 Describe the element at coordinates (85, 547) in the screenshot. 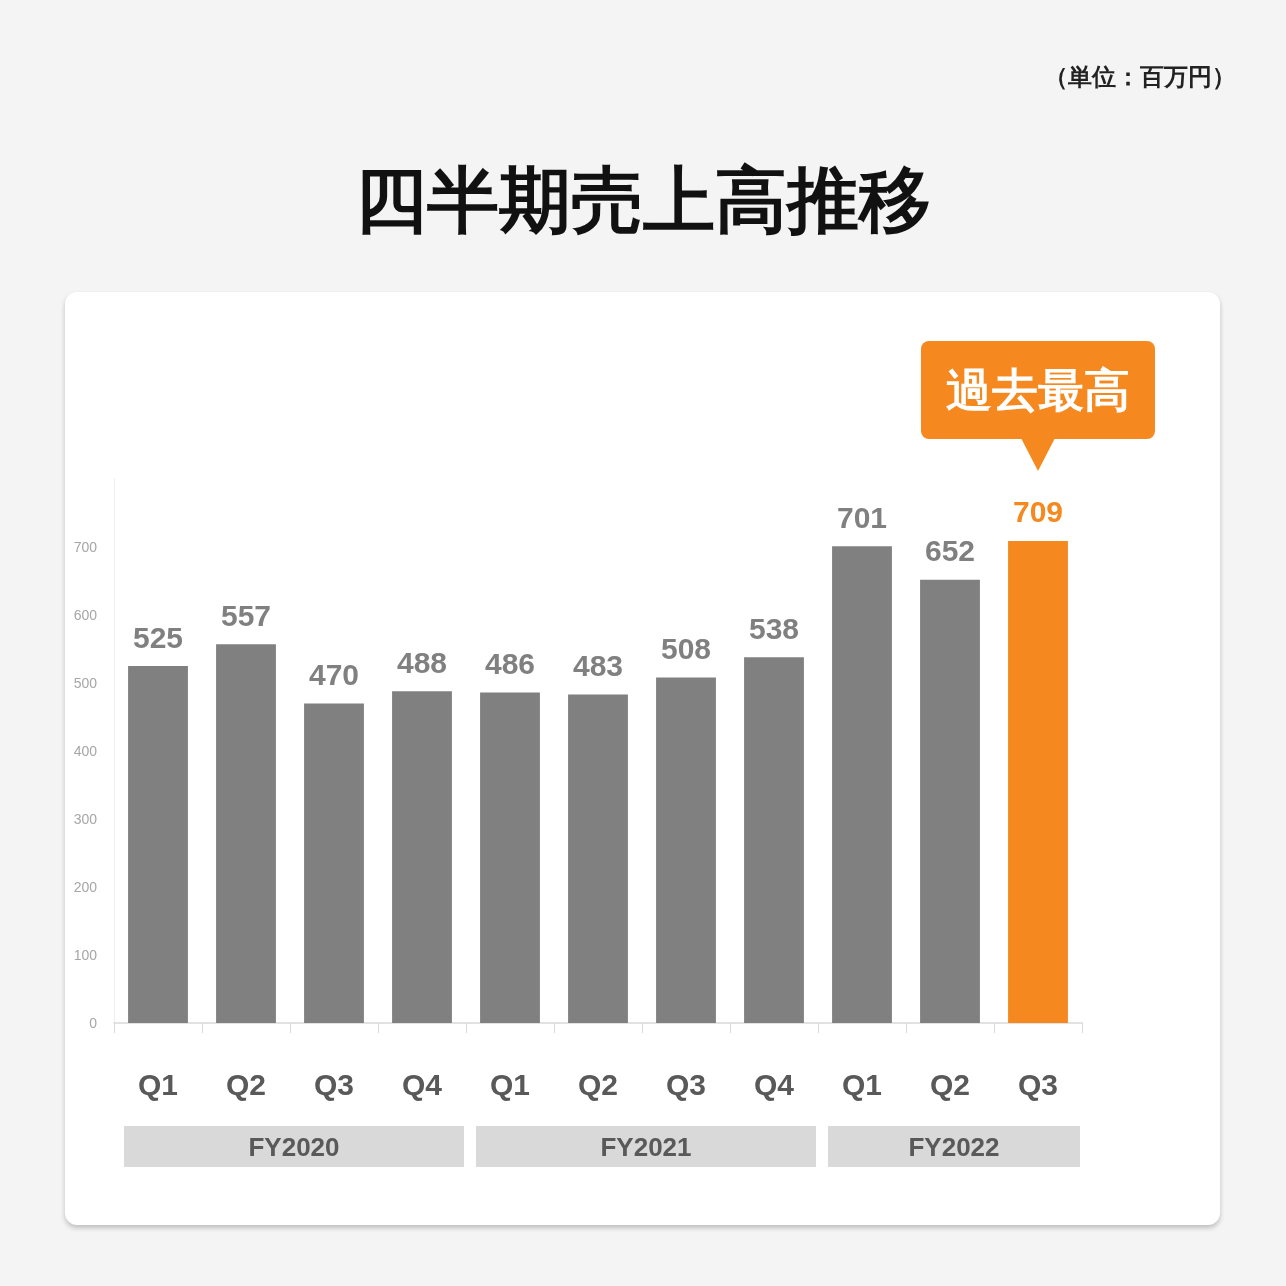

I see `y-tick-label: 700` at that location.